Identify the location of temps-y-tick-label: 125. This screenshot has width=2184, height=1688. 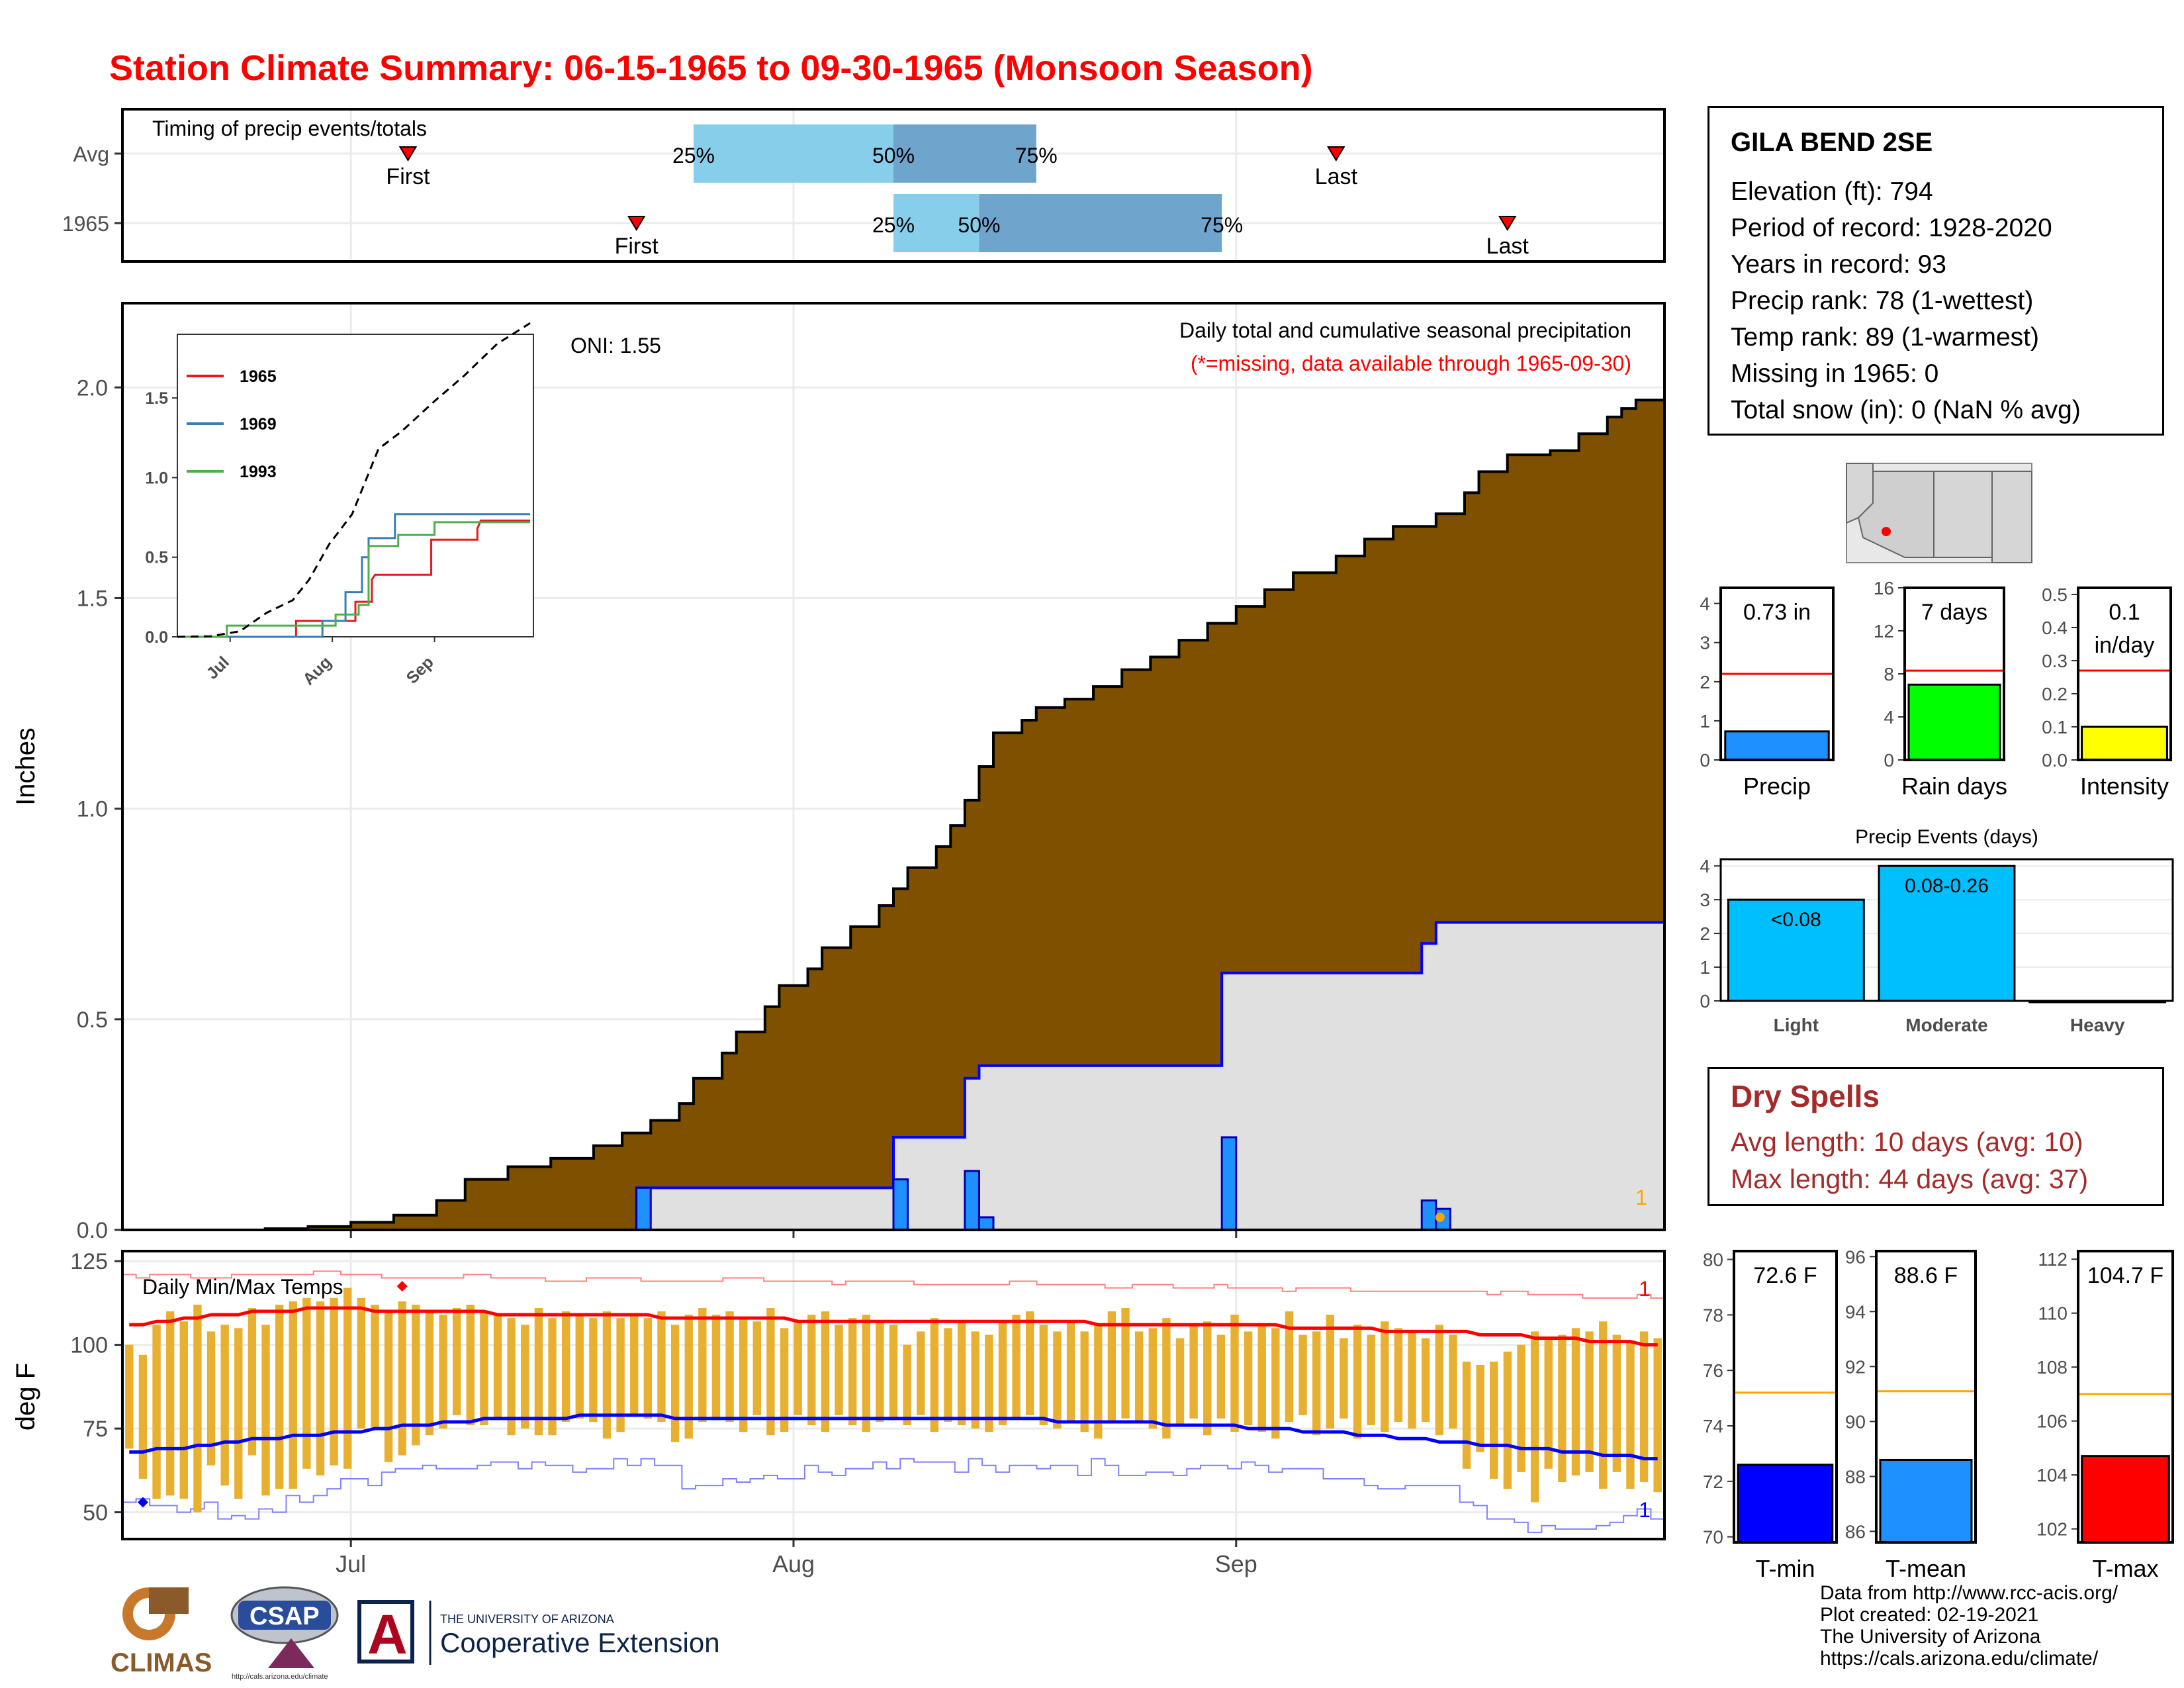
(89, 1261).